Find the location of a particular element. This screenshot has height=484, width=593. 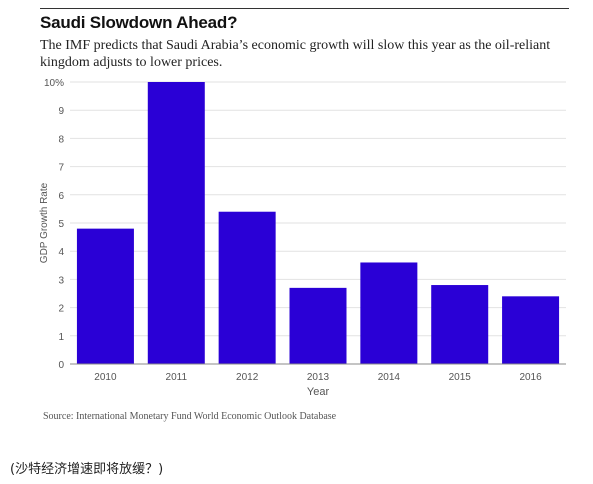

y-tick-label: 6 is located at coordinates (61, 196).